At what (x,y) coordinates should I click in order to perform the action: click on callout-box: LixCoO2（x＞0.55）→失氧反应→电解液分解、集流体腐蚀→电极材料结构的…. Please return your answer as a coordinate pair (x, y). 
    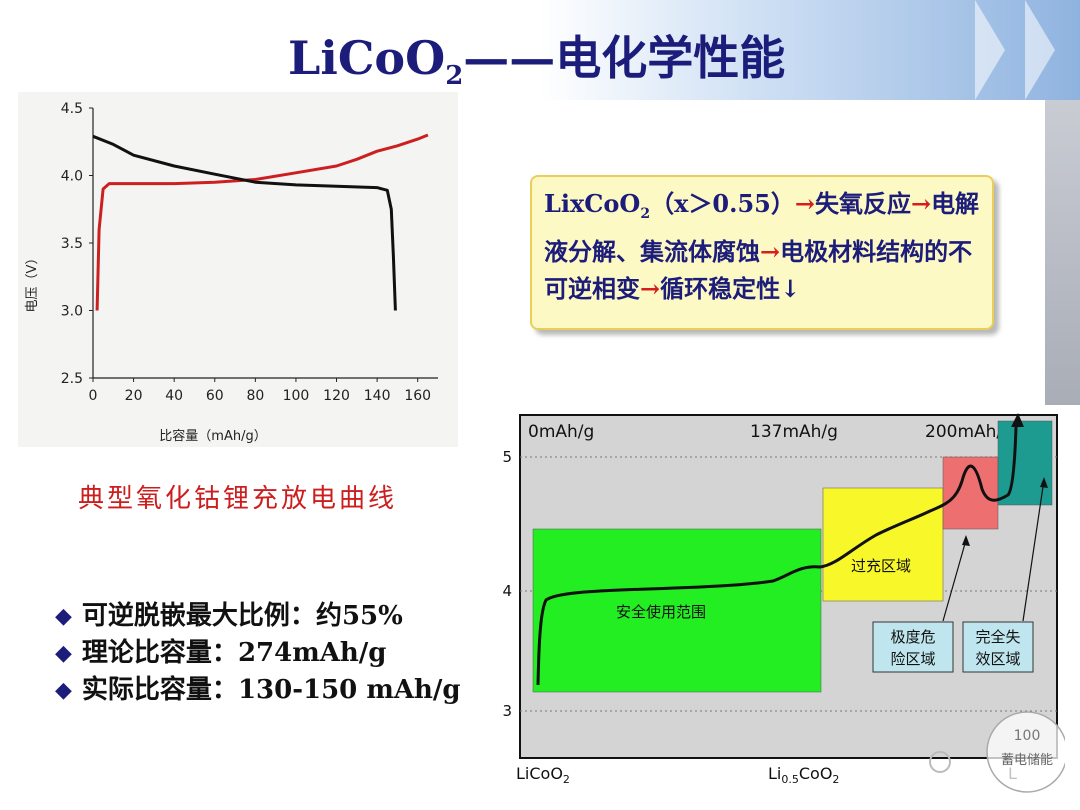
    Looking at the image, I should click on (762, 252).